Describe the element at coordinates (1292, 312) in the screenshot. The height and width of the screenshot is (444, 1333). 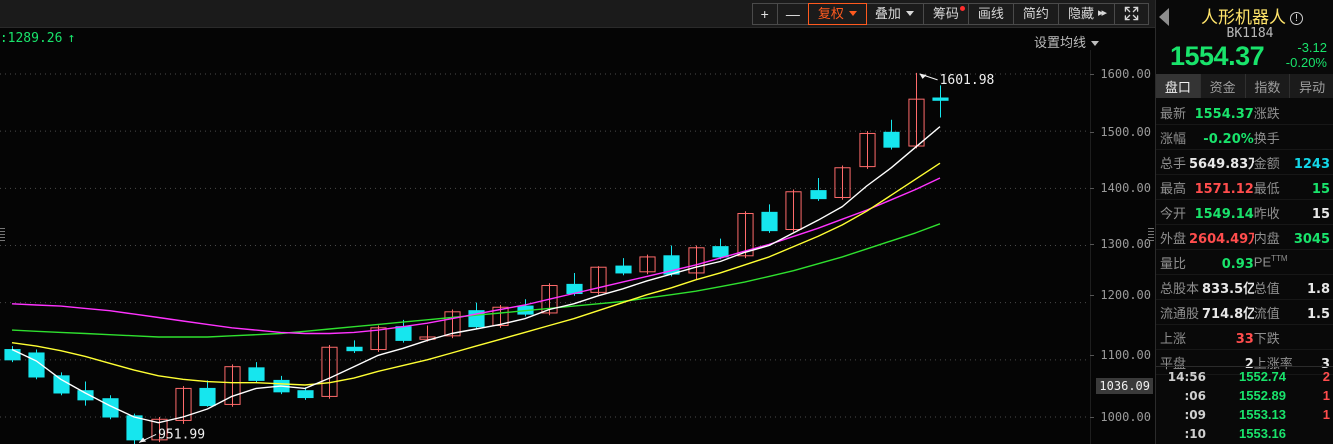
I see `quote-stat-cell: 流值 1.5` at that location.